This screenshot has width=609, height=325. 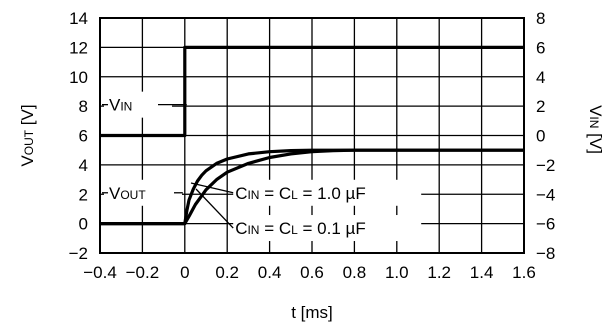 What do you see at coordinates (127, 193) in the screenshot?
I see `vout-label: VOUT` at bounding box center [127, 193].